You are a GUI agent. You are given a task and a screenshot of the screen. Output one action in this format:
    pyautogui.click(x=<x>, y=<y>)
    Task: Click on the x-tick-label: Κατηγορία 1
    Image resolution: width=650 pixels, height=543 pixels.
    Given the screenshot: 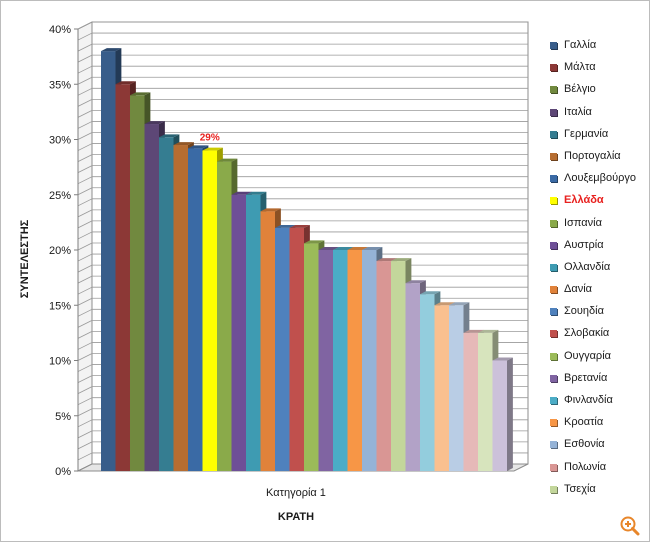 What is the action you would take?
    pyautogui.click(x=296, y=493)
    